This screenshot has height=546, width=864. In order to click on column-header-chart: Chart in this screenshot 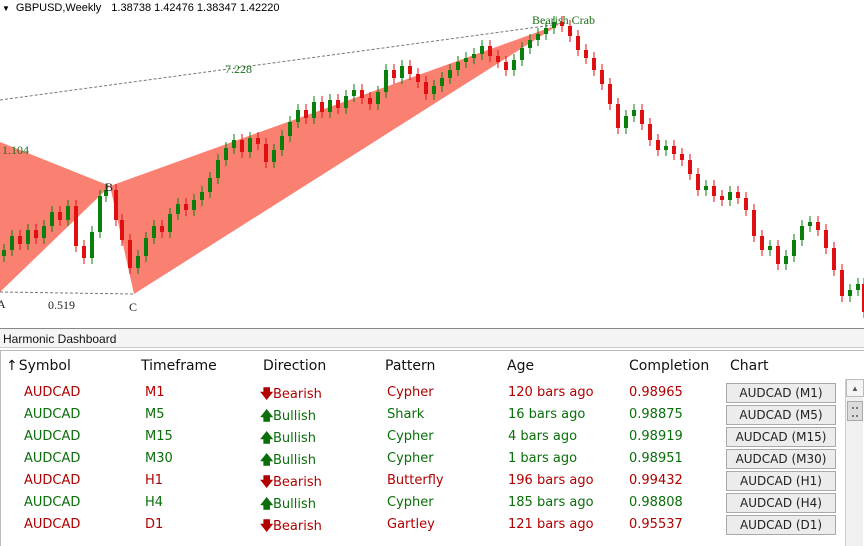, I will do `click(749, 366)`.